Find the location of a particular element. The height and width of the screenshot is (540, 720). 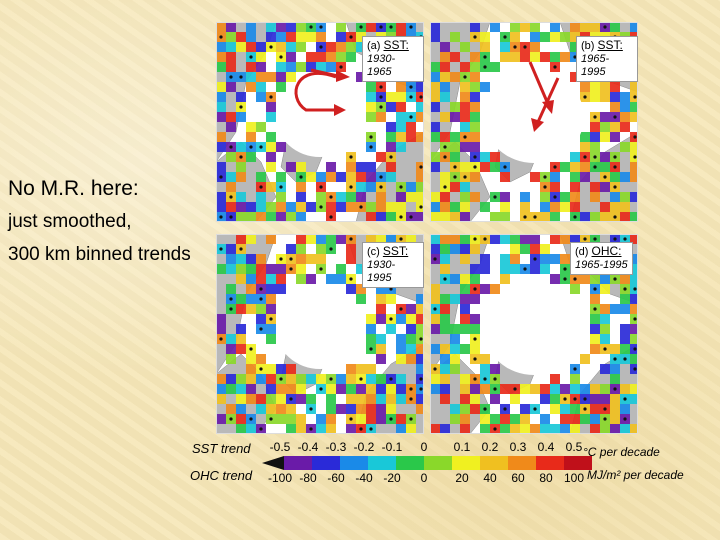

map-frame is located at coordinates (320, 122).